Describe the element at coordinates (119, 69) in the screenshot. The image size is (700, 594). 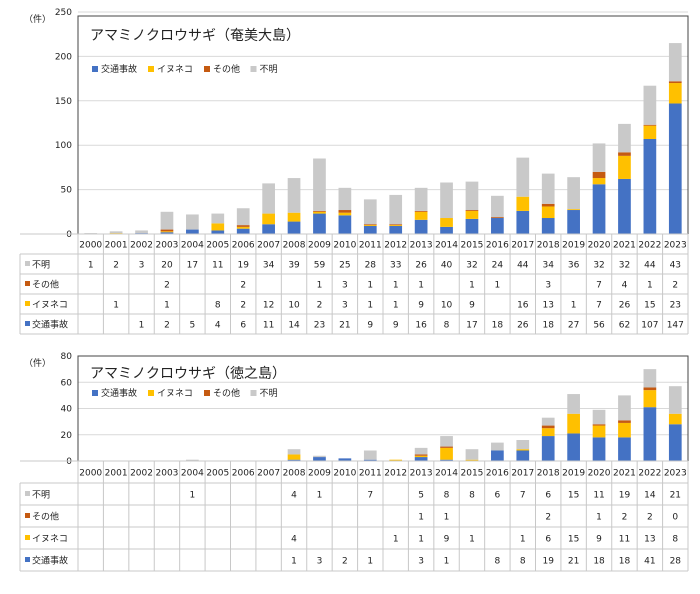
I see `legend-entry: 交通事故` at that location.